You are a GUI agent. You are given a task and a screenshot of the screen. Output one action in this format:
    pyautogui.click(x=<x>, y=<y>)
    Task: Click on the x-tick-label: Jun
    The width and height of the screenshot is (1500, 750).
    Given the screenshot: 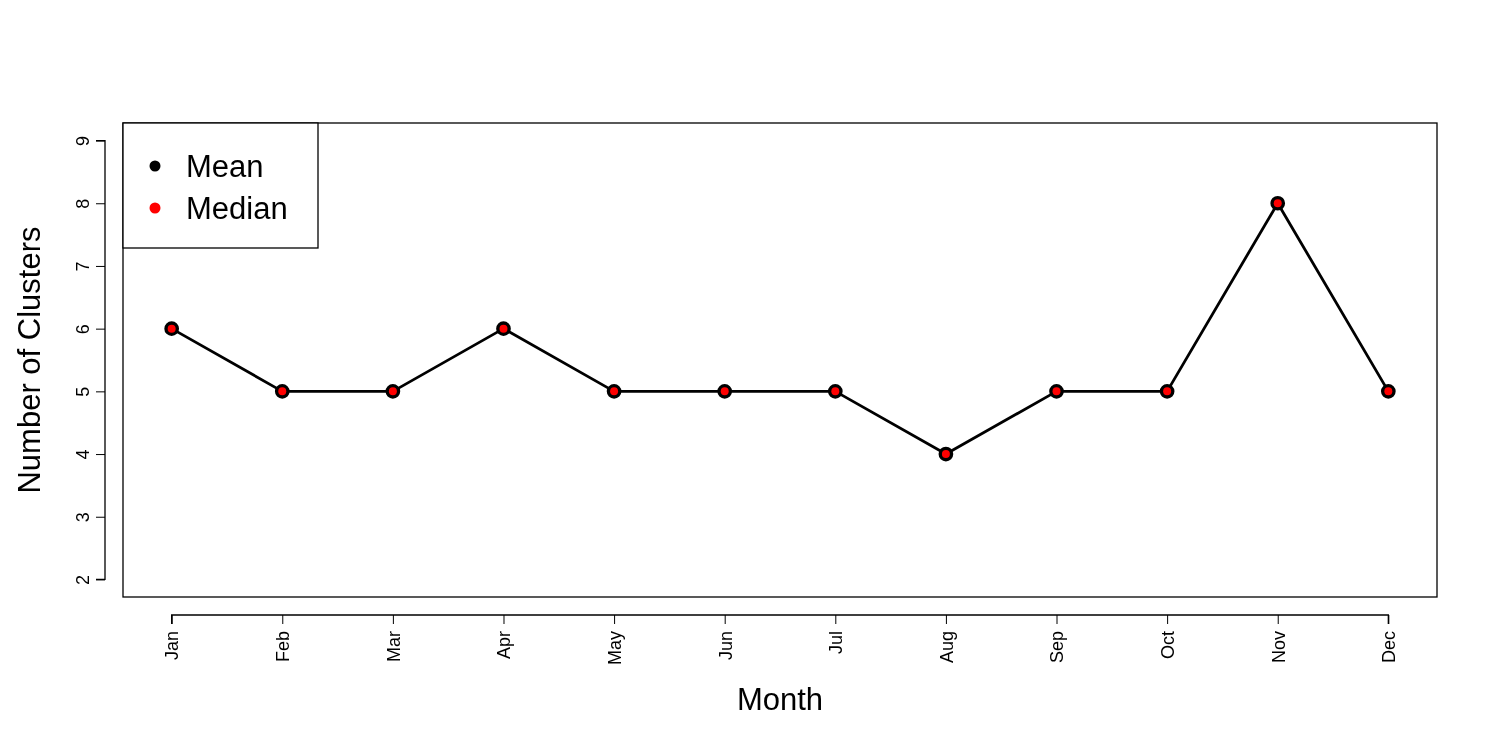 What is the action you would take?
    pyautogui.click(x=725, y=646)
    